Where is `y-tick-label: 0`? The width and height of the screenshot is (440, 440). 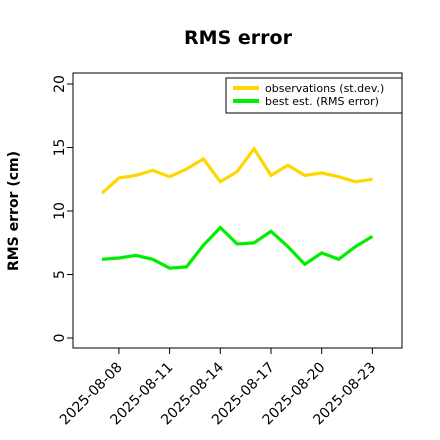 y-tick-label: 0 is located at coordinates (60, 338).